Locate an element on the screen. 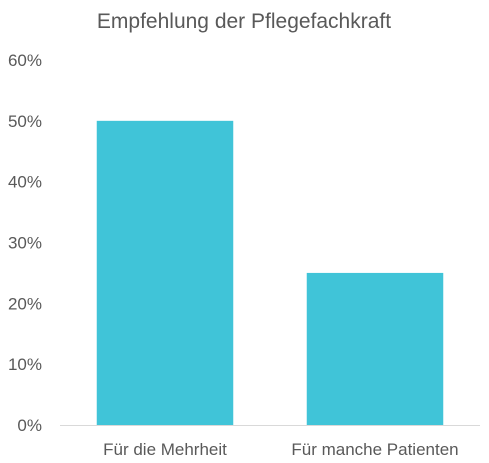 The width and height of the screenshot is (489, 463). x-tick-label: Für manche Patienten is located at coordinates (374, 449).